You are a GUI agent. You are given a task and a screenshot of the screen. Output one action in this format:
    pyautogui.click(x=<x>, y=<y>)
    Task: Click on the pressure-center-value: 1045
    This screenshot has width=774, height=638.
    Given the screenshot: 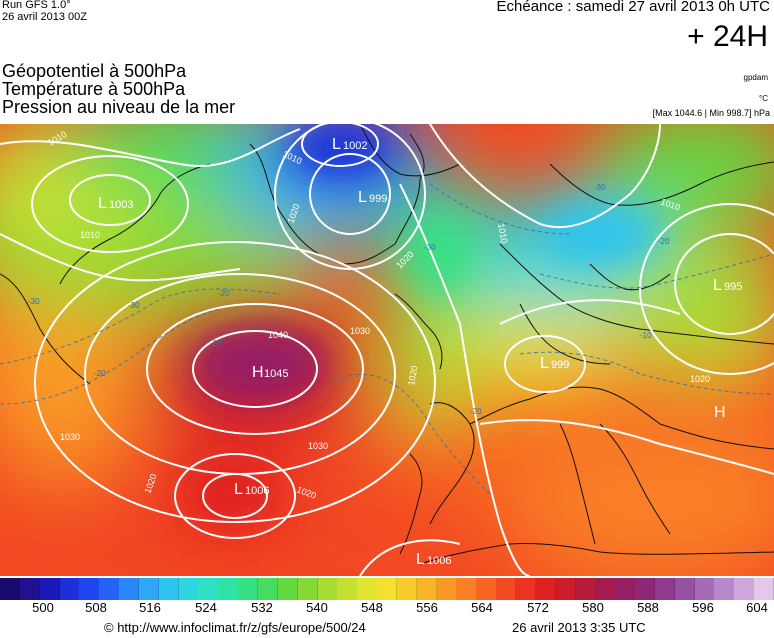 What is the action you would take?
    pyautogui.click(x=276, y=374)
    